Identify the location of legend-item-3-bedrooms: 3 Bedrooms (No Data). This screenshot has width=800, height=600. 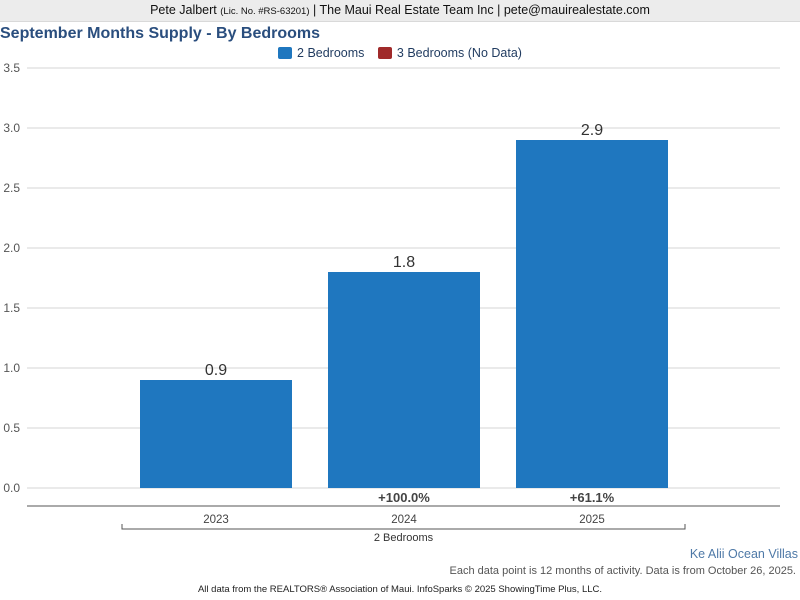
(449, 53).